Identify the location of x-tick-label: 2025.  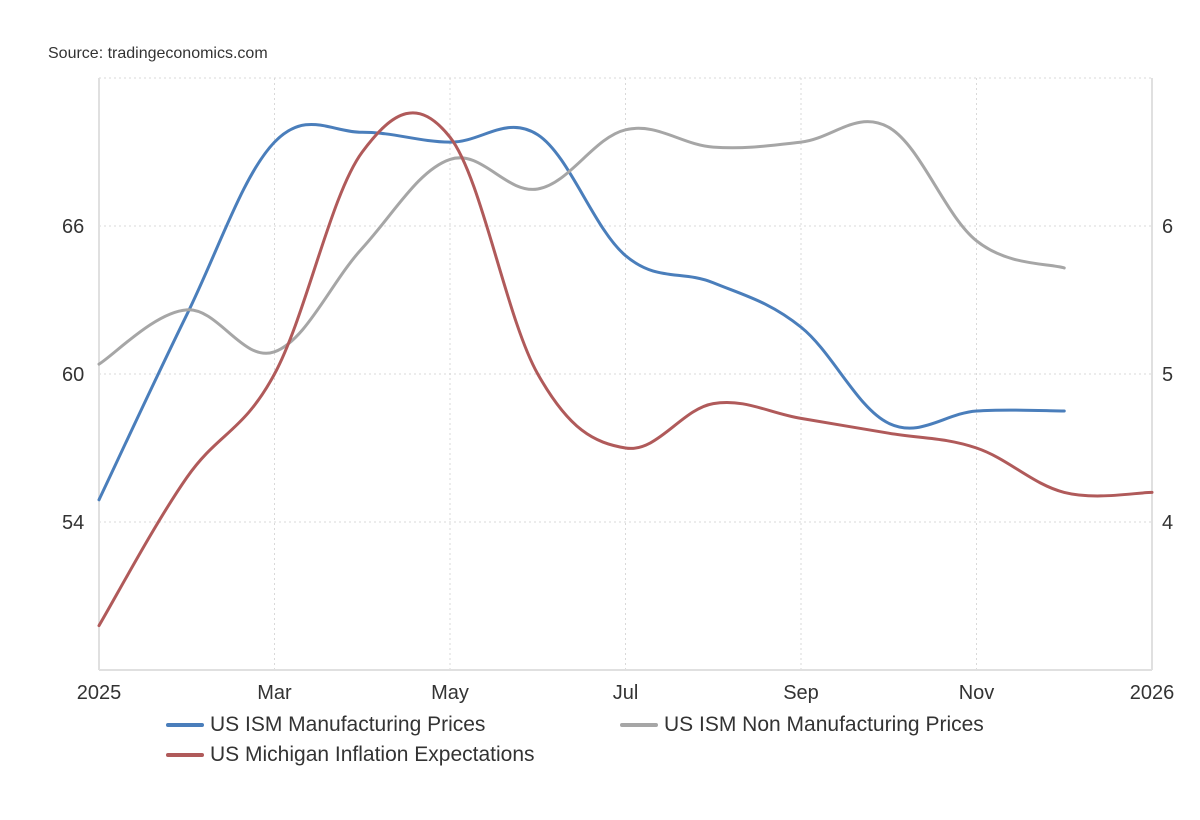
(99, 693).